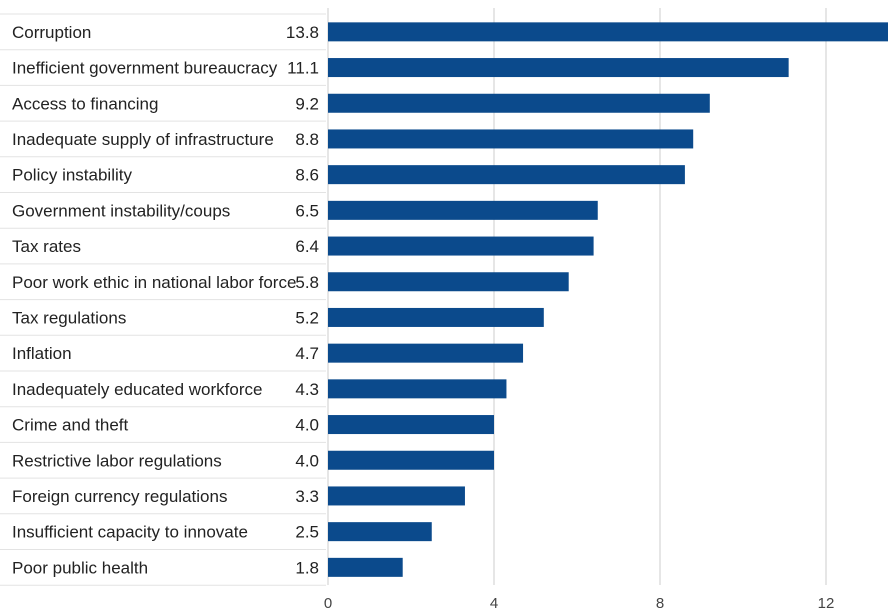 The image size is (888, 610). I want to click on value-label: 6.5, so click(307, 210).